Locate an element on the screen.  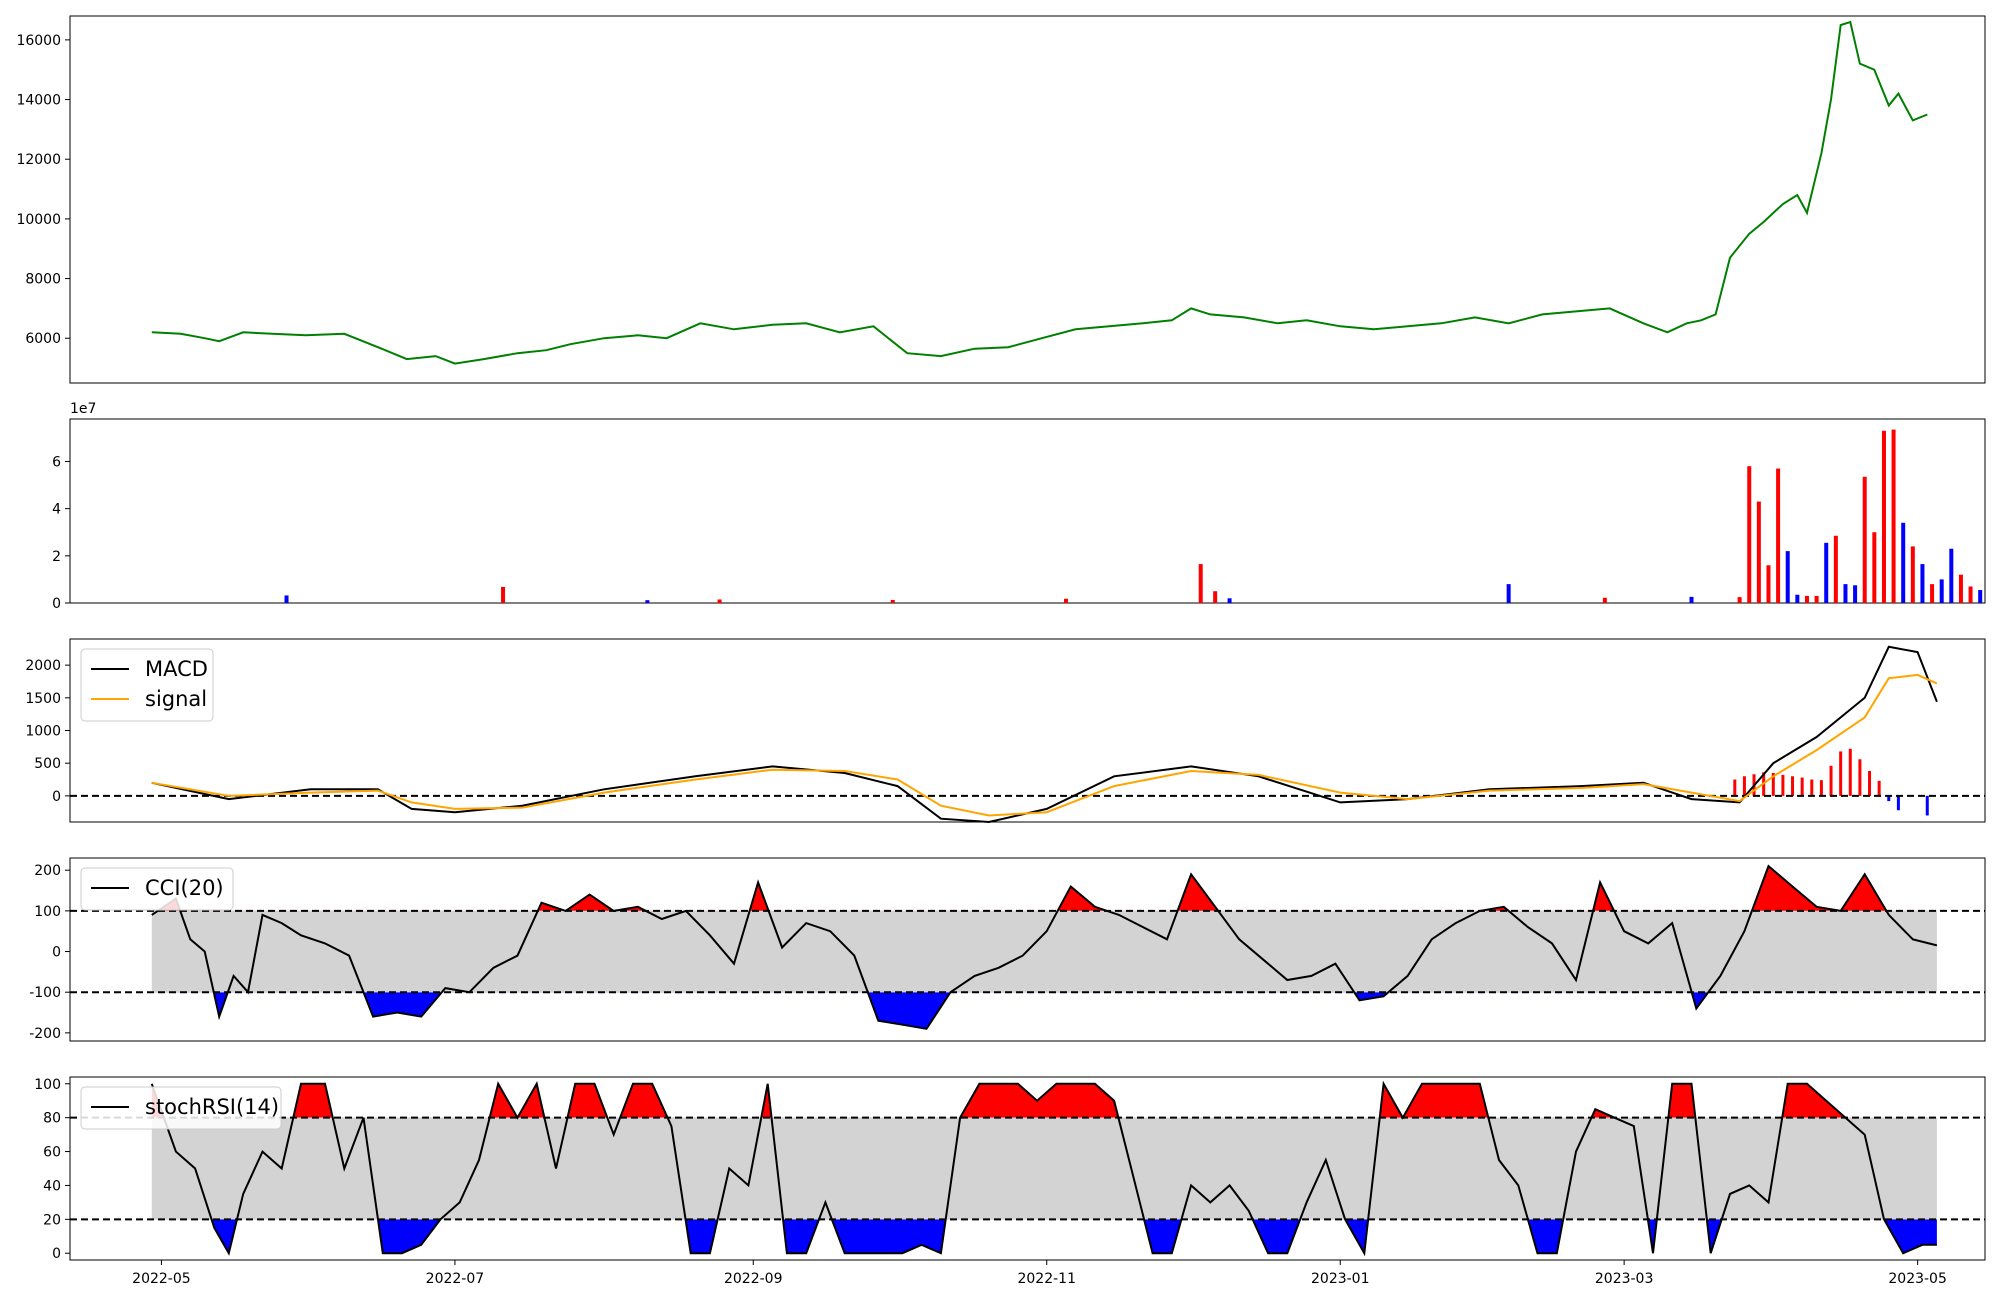
stochrsi-legend-box is located at coordinates (181, 1108).